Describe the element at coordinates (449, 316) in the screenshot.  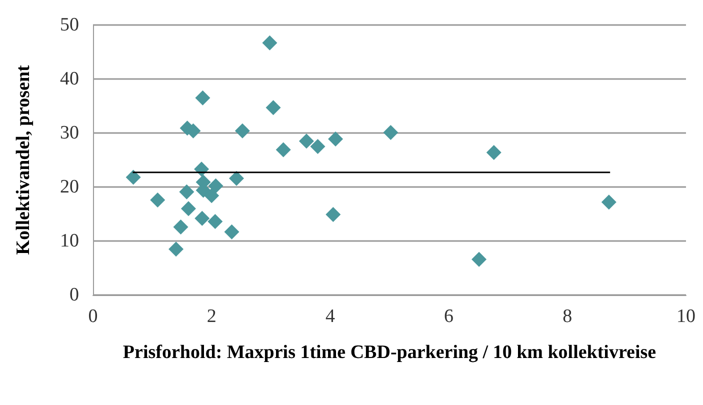
I see `x-tick-label: 6` at that location.